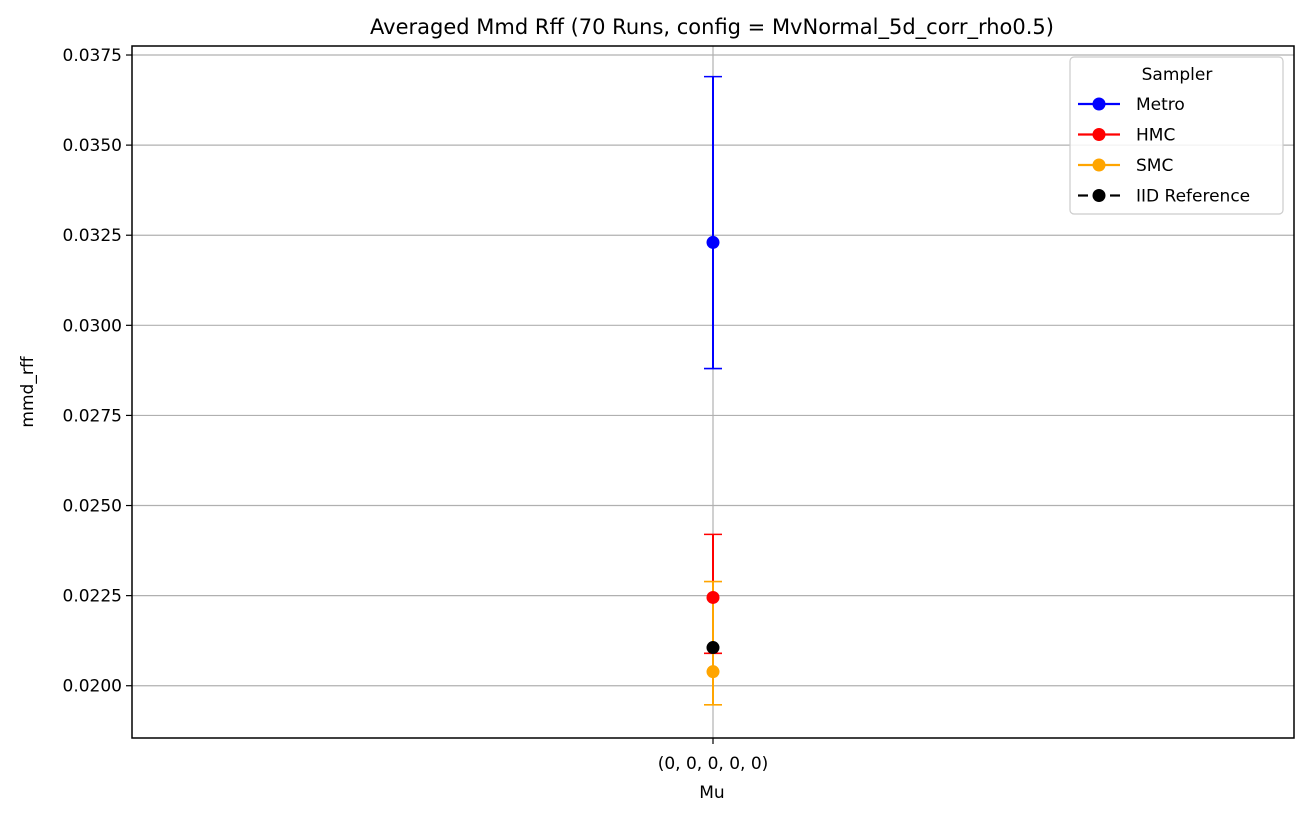 This screenshot has width=1309, height=817. I want to click on data-marks, so click(713, 390).